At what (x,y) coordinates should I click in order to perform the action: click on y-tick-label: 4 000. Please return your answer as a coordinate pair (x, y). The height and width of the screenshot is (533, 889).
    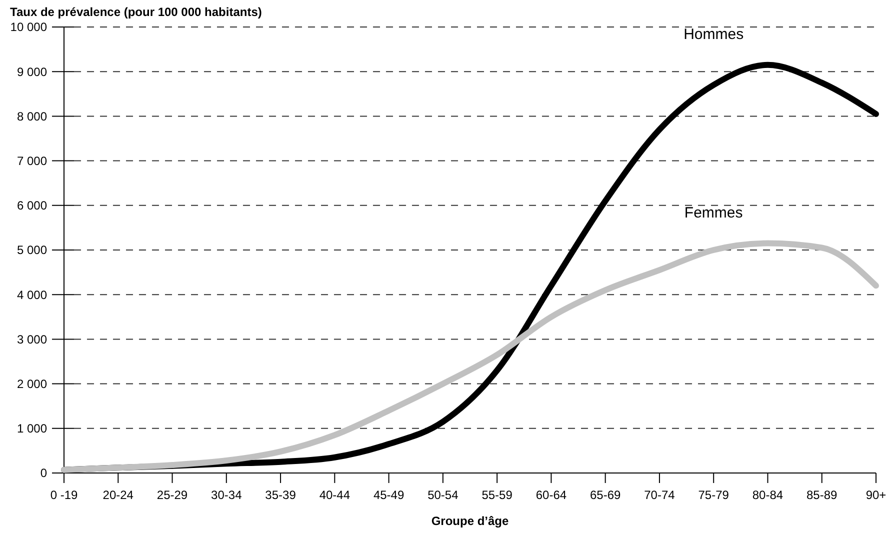
    Looking at the image, I should click on (32, 295).